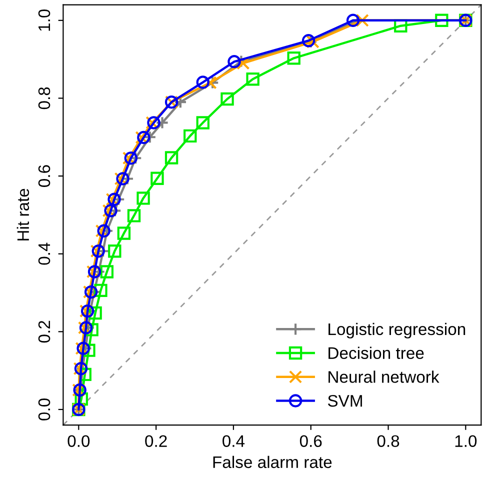  What do you see at coordinates (345, 400) in the screenshot?
I see `legend-label: SVM` at bounding box center [345, 400].